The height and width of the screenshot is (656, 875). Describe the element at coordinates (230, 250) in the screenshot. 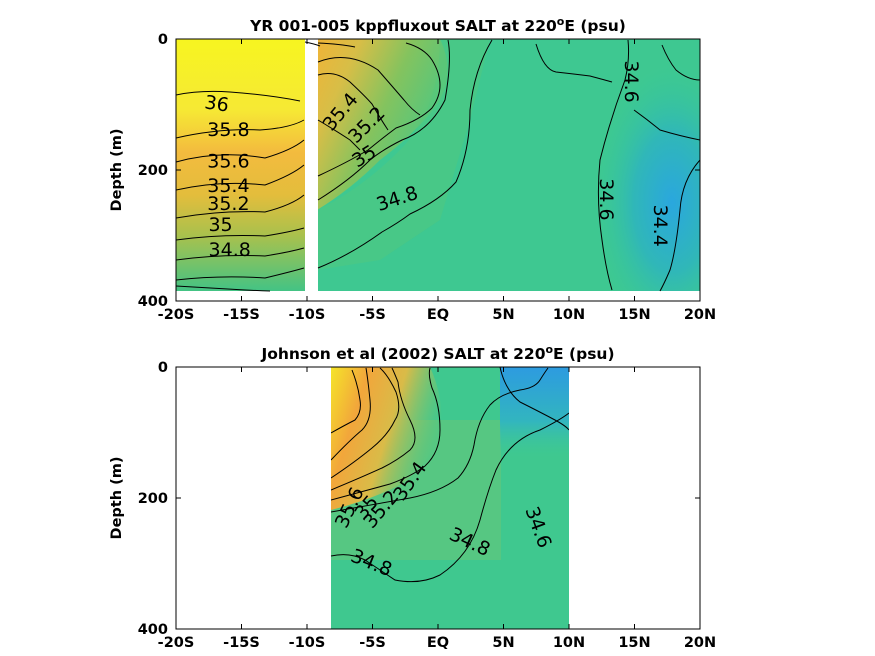

I see `contour-label: 34.8` at that location.